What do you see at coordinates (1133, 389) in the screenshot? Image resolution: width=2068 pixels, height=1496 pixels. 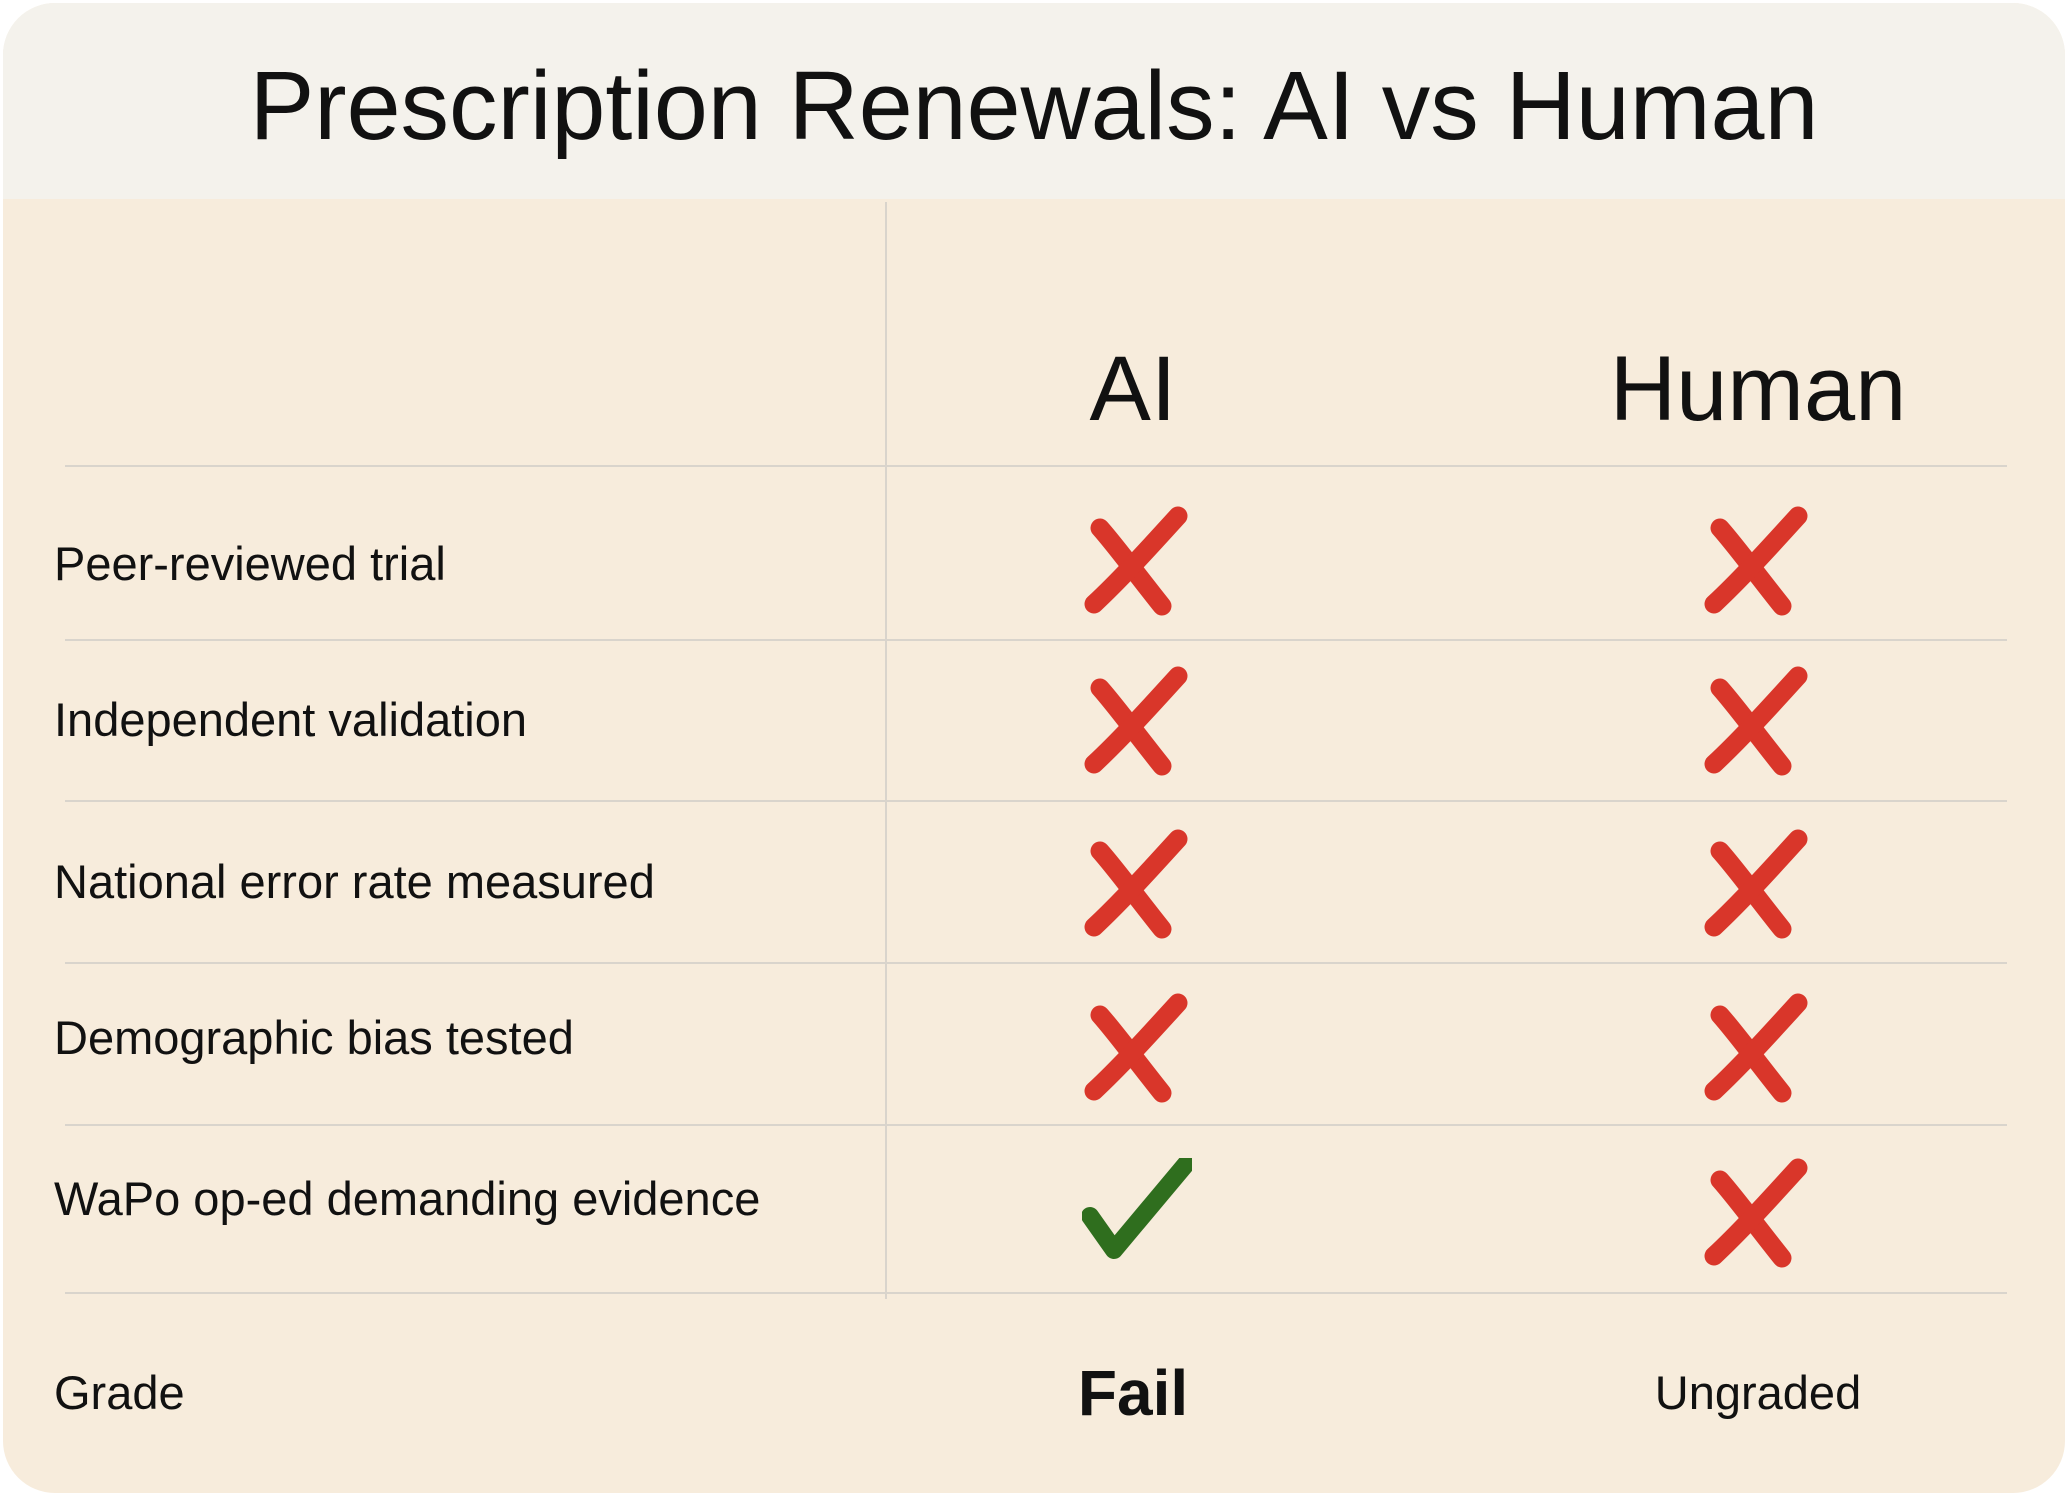 I see `column-header-ai: AI` at bounding box center [1133, 389].